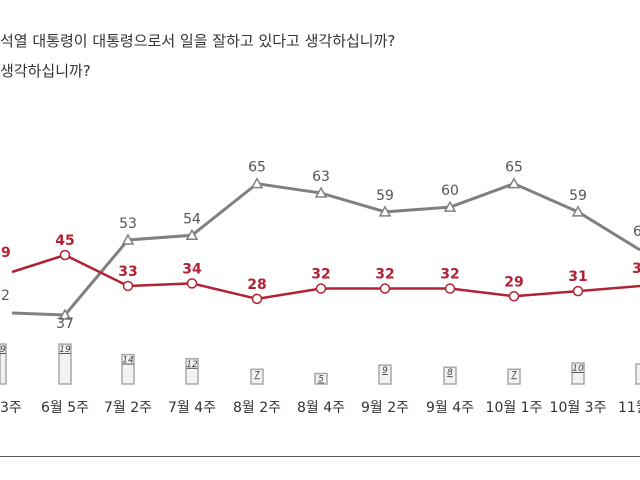  I want to click on positive-data-label: 29, so click(513, 282).